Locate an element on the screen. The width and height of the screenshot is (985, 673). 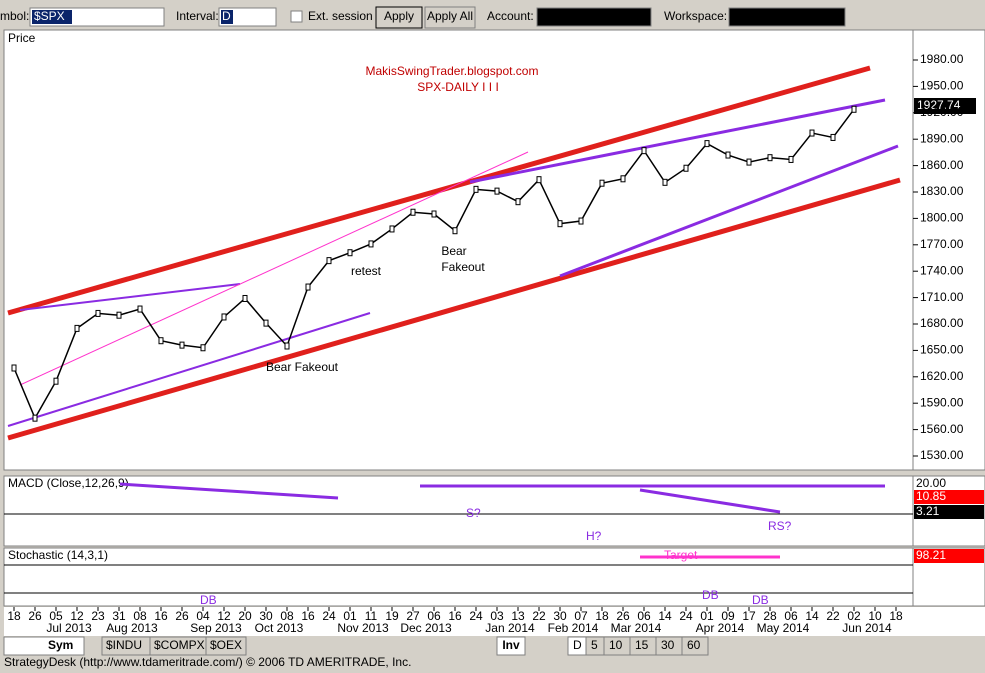
day-label: 12 is located at coordinates (77, 616).